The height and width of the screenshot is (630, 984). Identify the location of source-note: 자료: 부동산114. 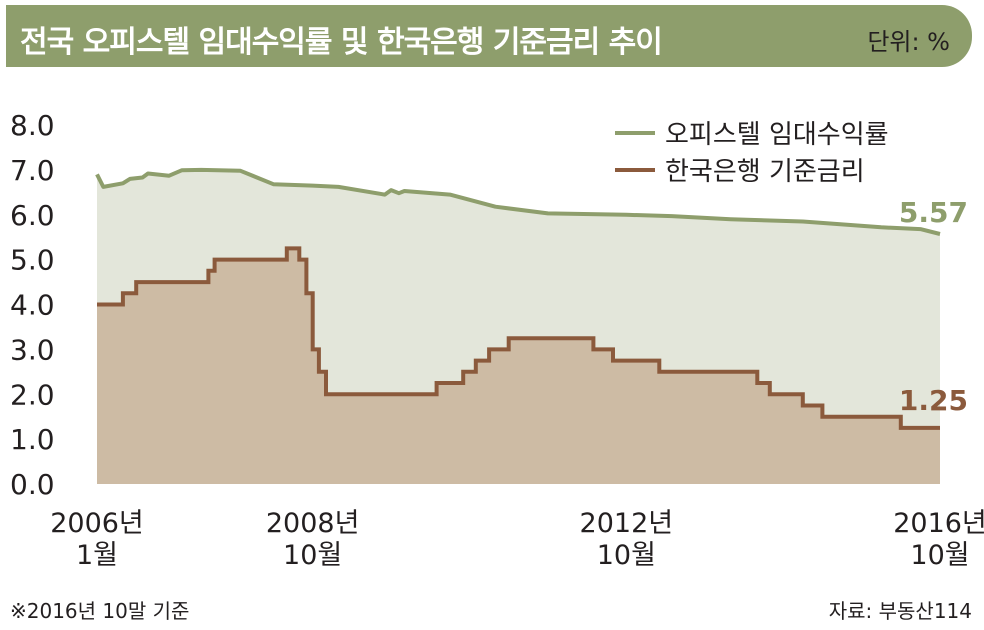
(900, 609).